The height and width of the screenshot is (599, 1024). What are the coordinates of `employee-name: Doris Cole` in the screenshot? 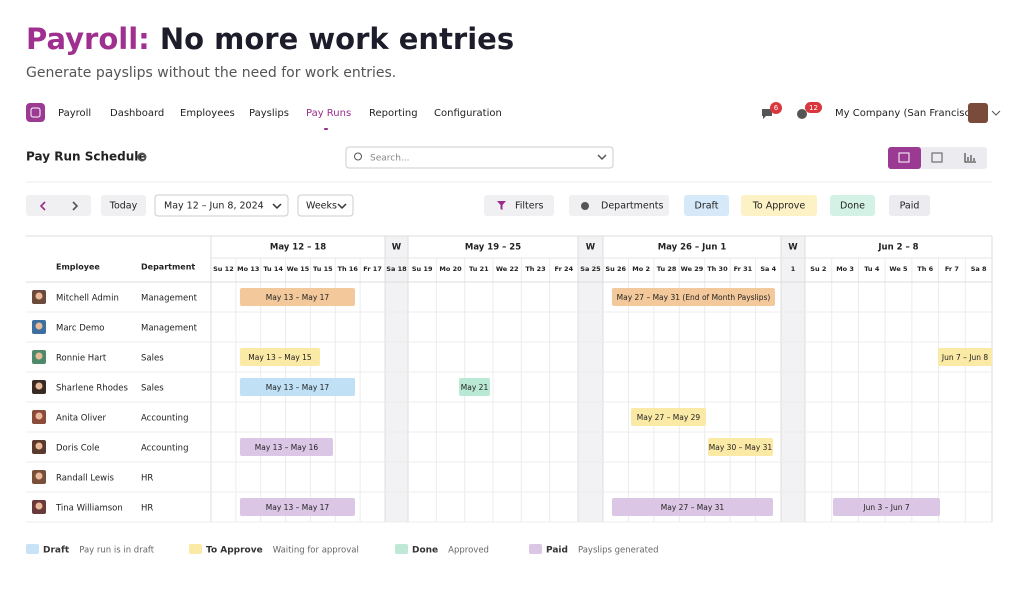 It's located at (77, 449).